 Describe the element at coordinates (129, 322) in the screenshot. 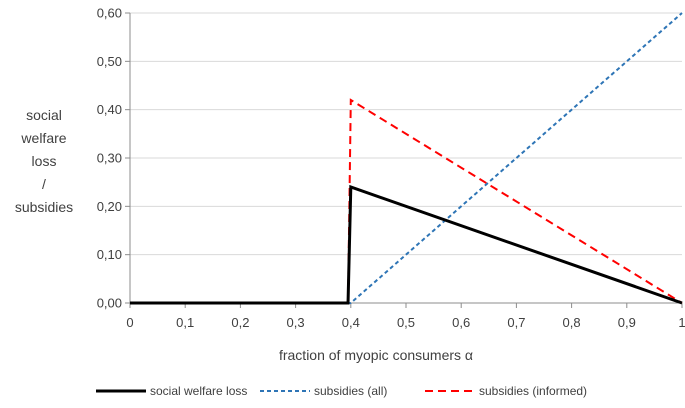

I see `x-tick-label-0: 0` at that location.